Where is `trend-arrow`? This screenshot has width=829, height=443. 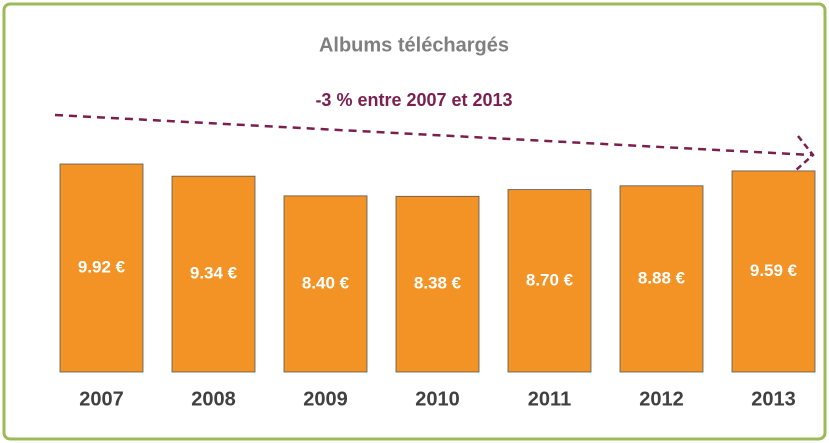 trend-arrow is located at coordinates (433, 135).